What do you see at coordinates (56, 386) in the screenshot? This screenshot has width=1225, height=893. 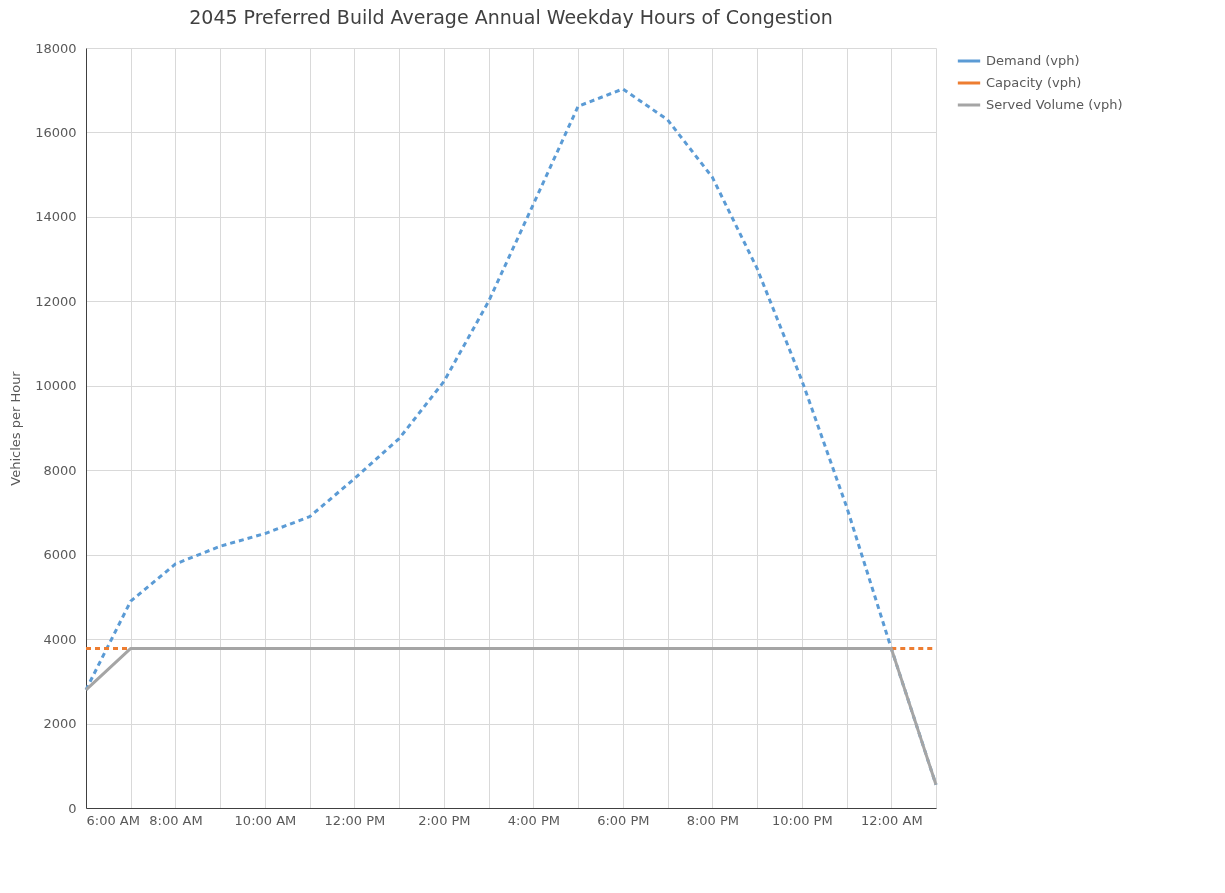 I see `y-tick-label: 10000` at bounding box center [56, 386].